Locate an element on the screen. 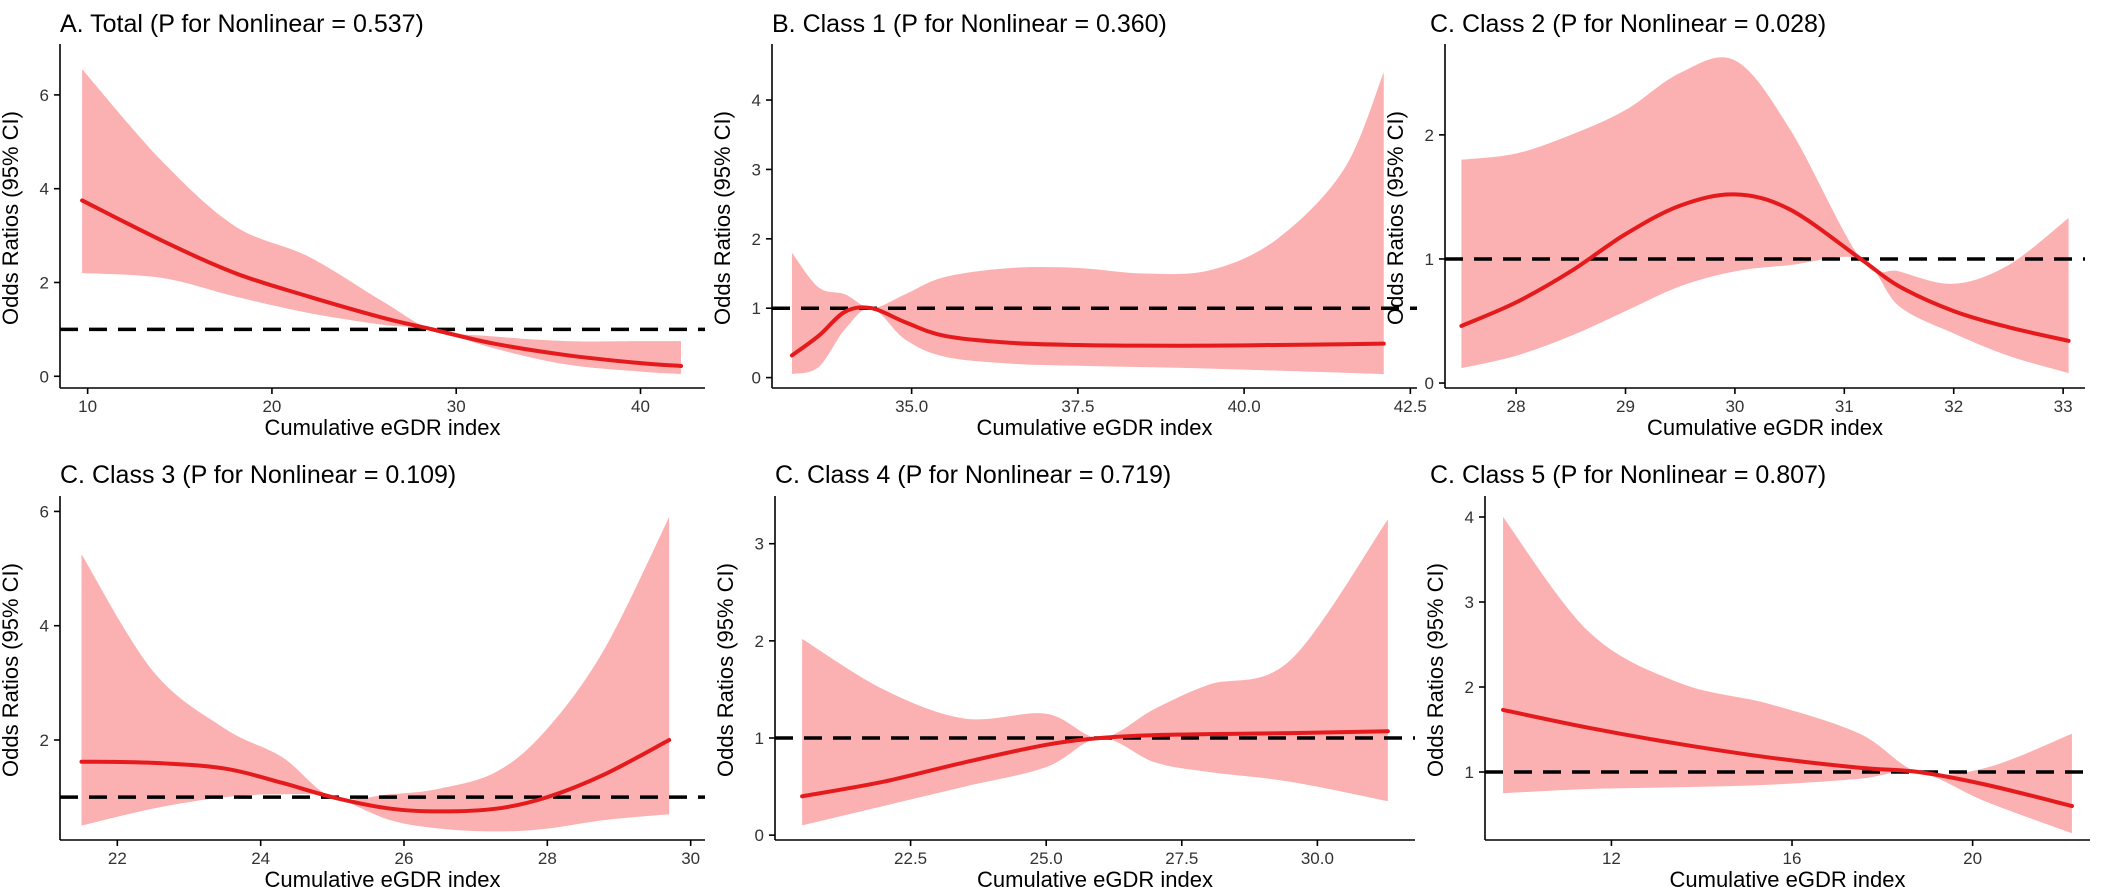 The image size is (2128, 887). x-tick-label: 22 is located at coordinates (117, 858).